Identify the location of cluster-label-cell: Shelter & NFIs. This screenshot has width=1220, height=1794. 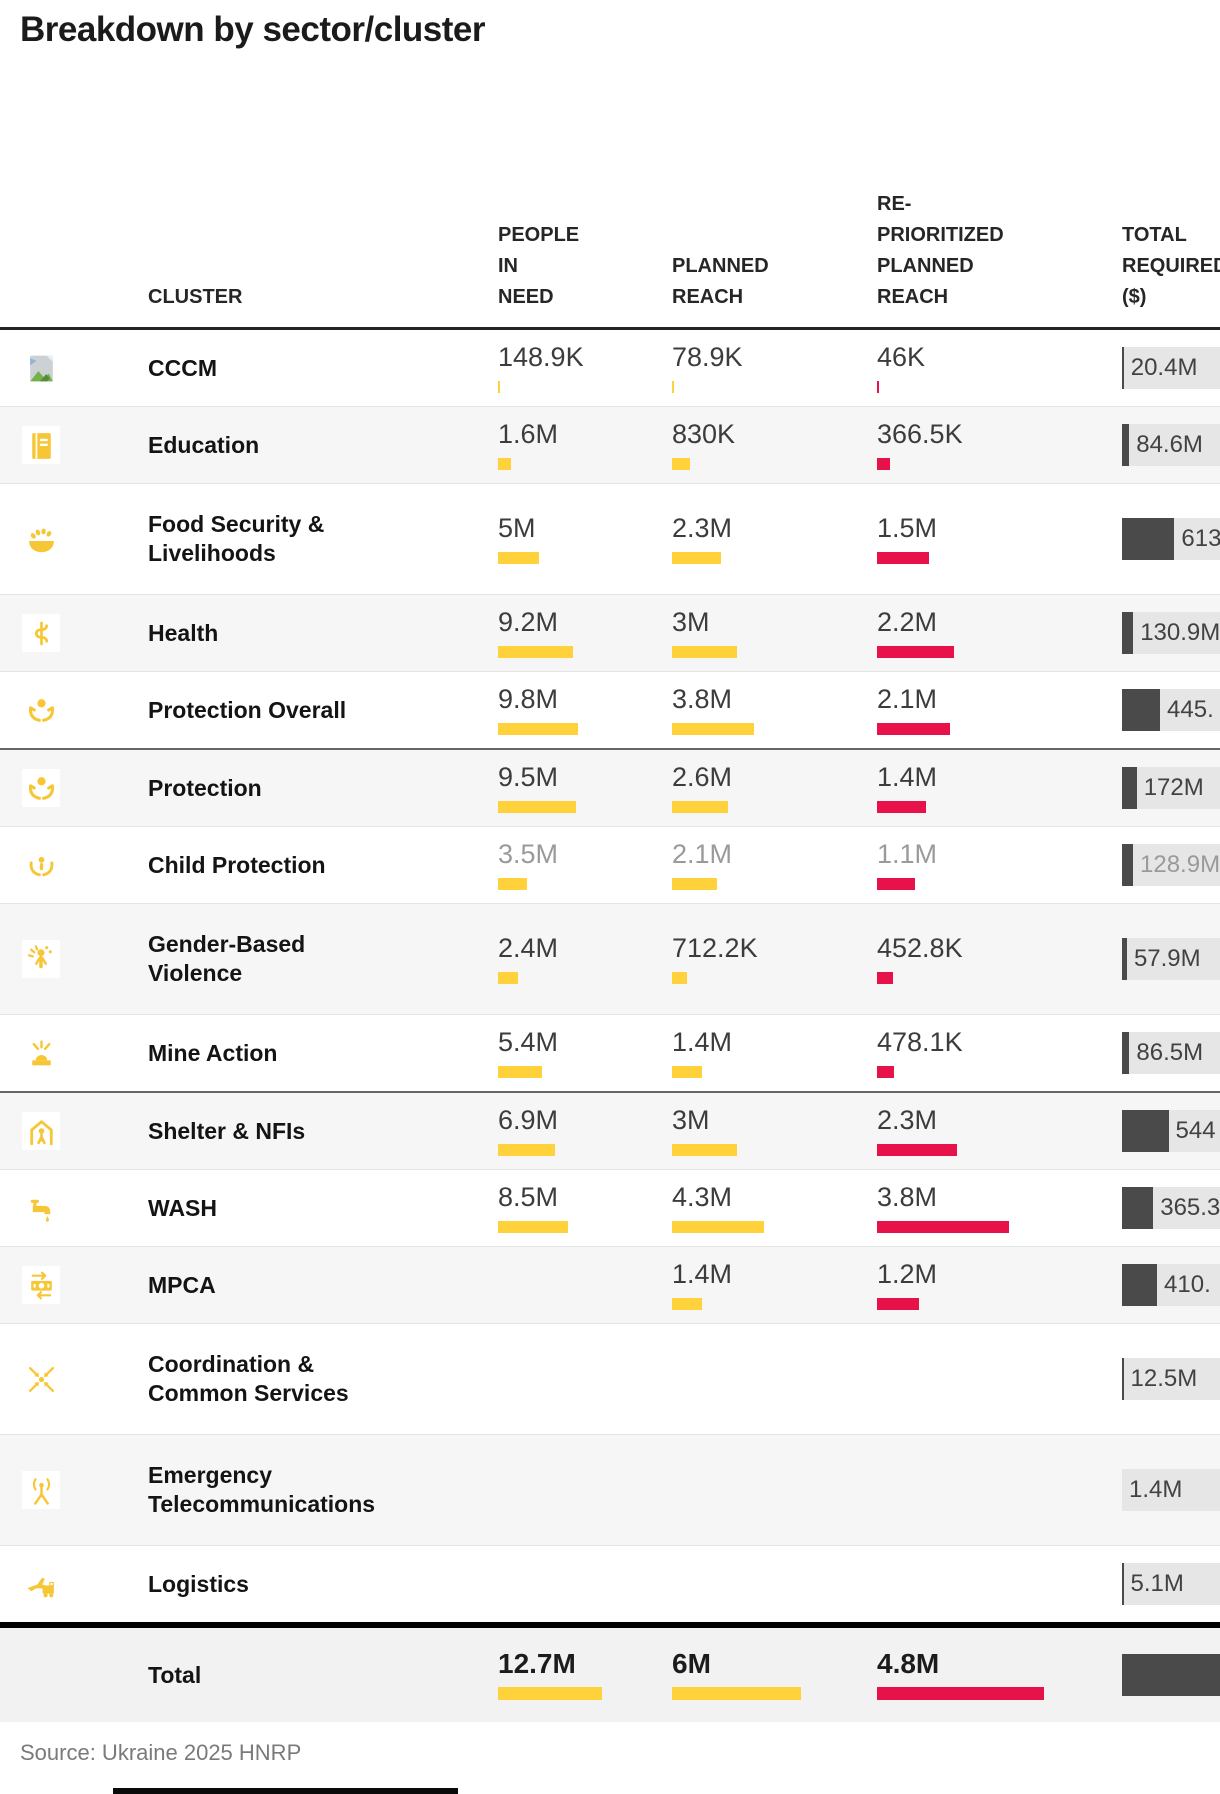
(323, 1131).